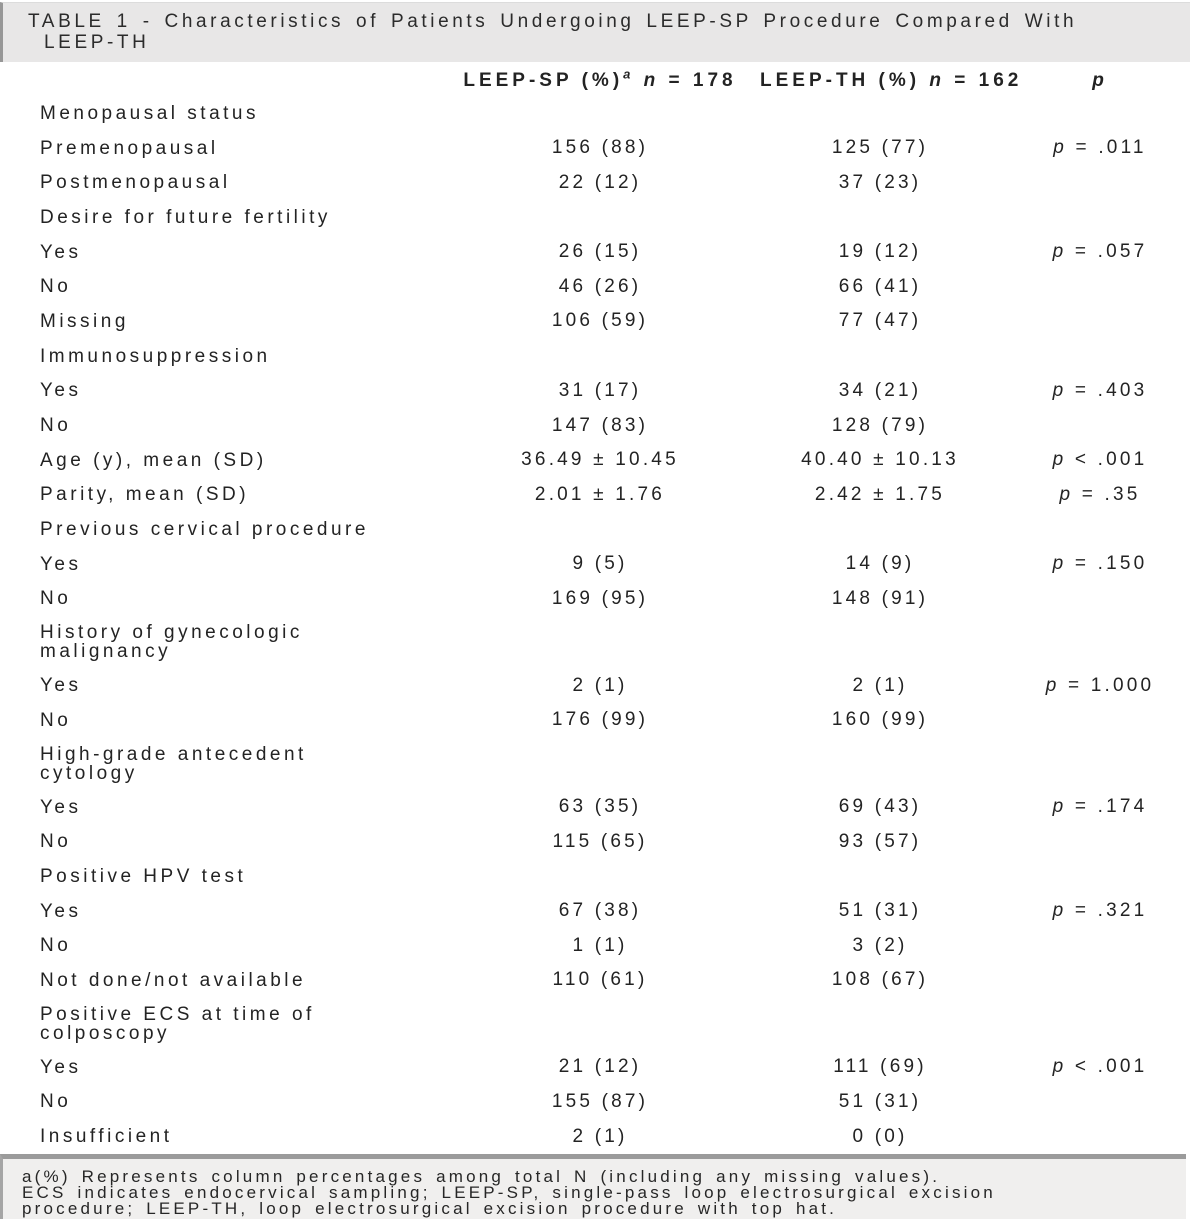 The width and height of the screenshot is (1200, 1219). I want to click on table-row: No 115 (65) 93 (57), so click(600, 841).